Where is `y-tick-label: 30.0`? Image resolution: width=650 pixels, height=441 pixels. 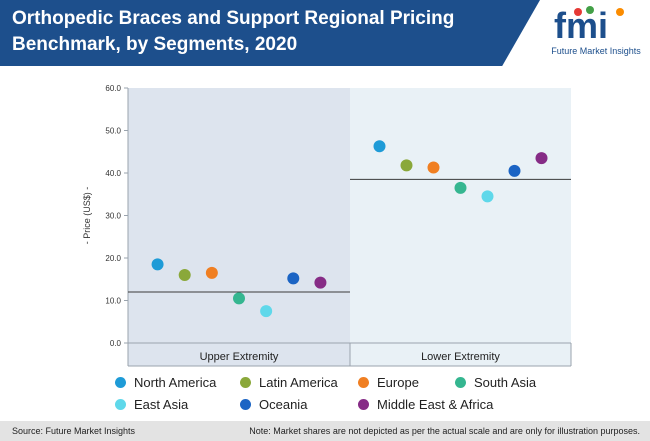
y-tick-label: 30.0 is located at coordinates (113, 216).